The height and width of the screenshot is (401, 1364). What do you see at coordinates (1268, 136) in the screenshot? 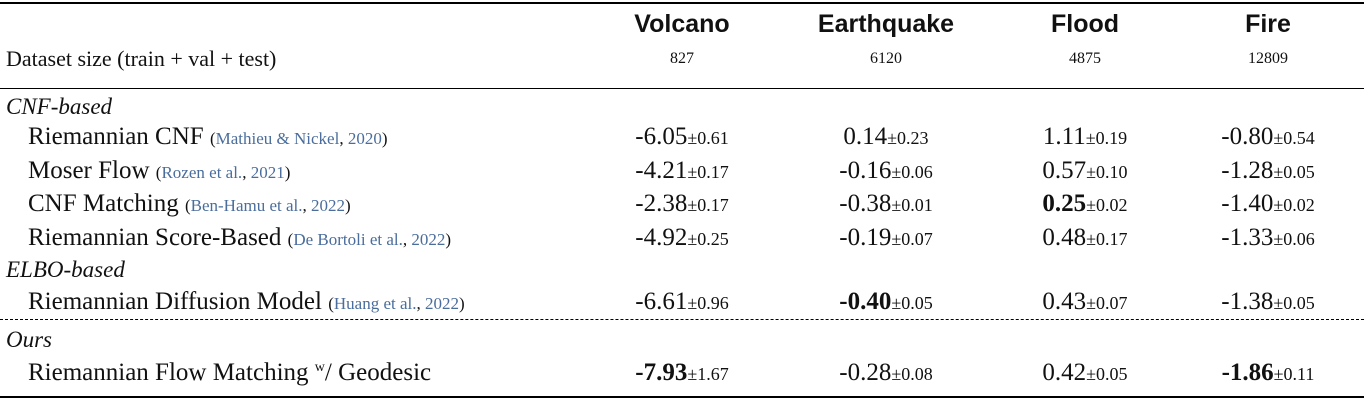
I see `cell-fire: -0.80±0.54` at bounding box center [1268, 136].